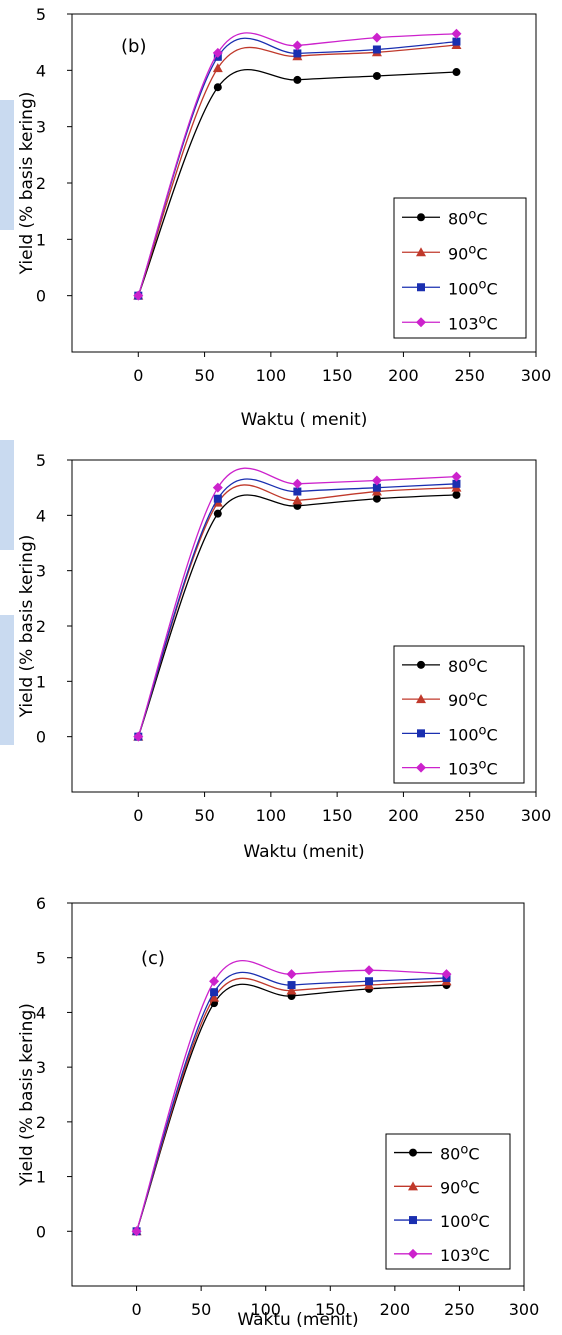 The width and height of the screenshot is (562, 1335). Describe the element at coordinates (41, 903) in the screenshot. I see `y-tick-label: 6` at that location.